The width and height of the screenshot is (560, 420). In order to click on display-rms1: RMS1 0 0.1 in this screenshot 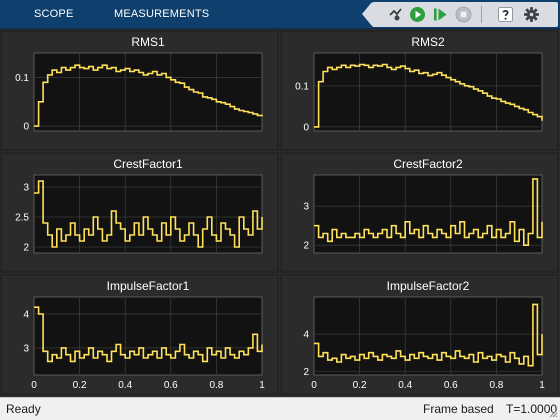, I will do `click(139, 90)`.